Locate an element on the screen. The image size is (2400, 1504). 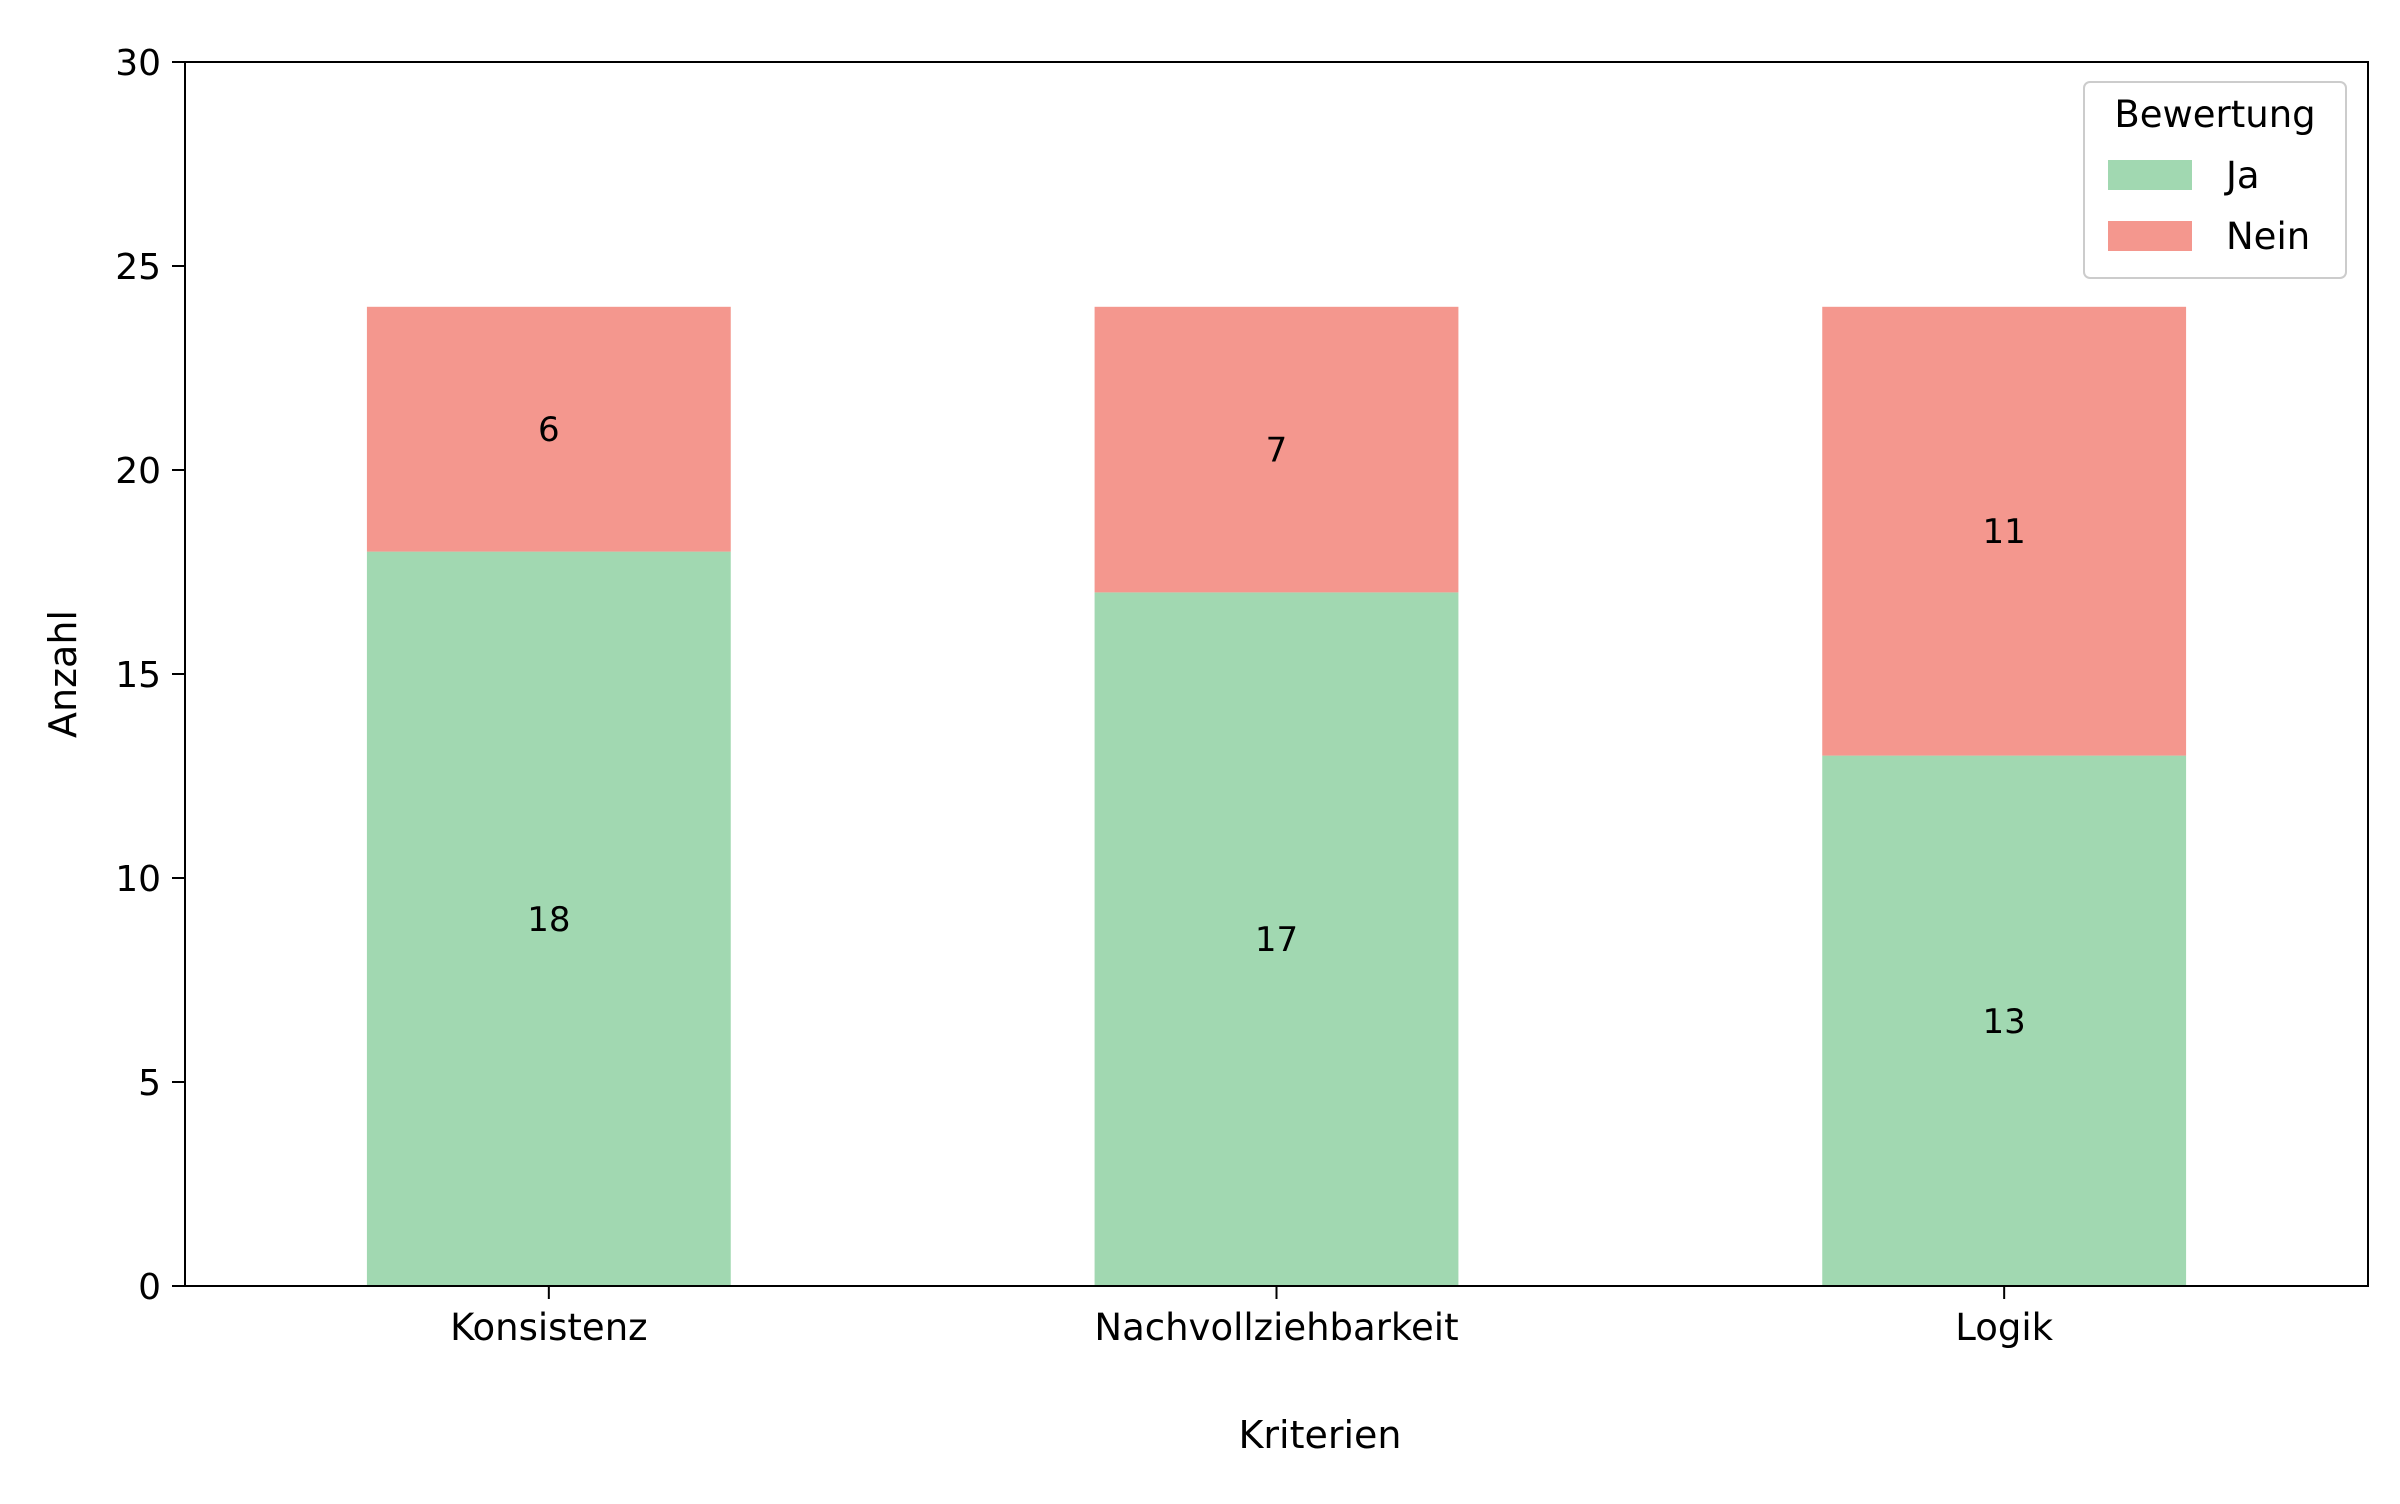
bar-nein-nachvollziehbarkeit is located at coordinates (1276, 449).